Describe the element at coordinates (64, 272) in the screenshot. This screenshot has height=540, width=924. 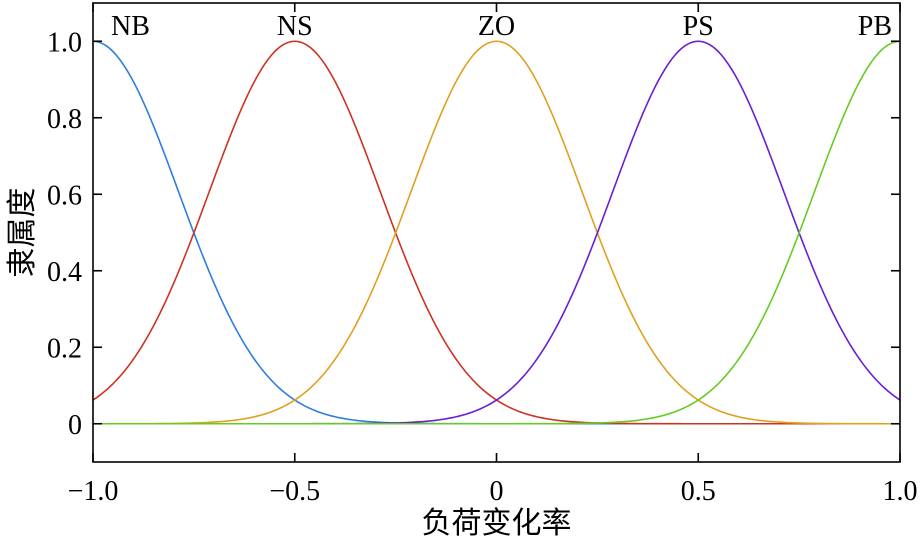
I see `y-tick-label: 0.4` at that location.